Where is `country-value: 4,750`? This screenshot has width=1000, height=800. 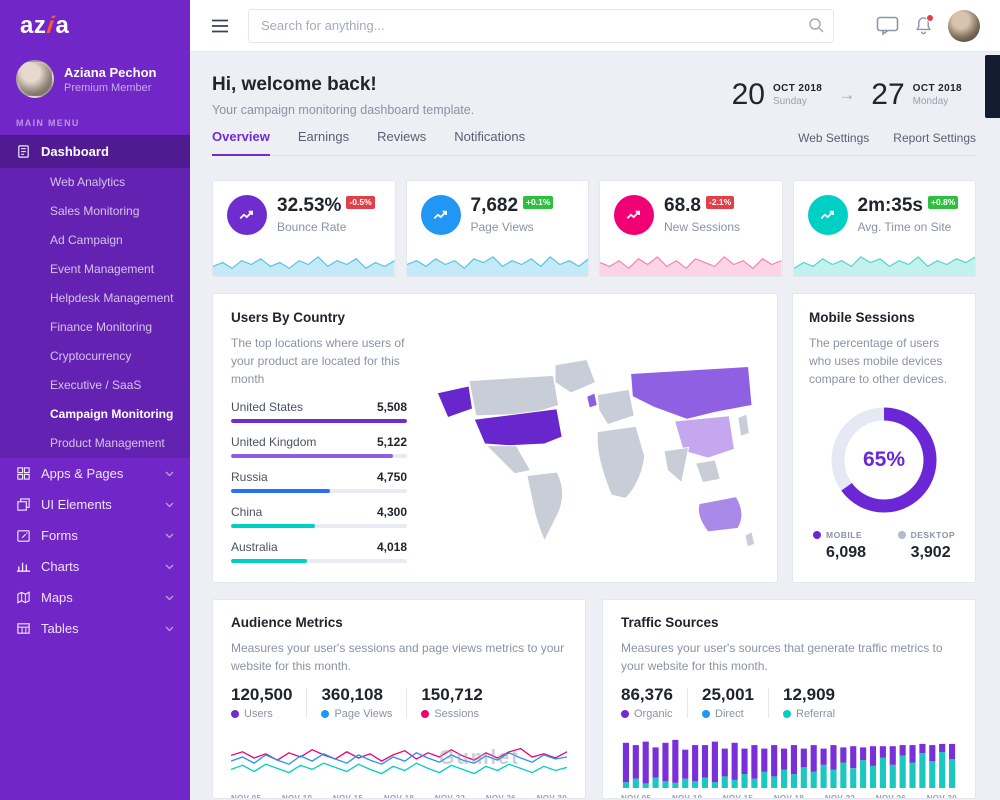 country-value: 4,750 is located at coordinates (391, 477).